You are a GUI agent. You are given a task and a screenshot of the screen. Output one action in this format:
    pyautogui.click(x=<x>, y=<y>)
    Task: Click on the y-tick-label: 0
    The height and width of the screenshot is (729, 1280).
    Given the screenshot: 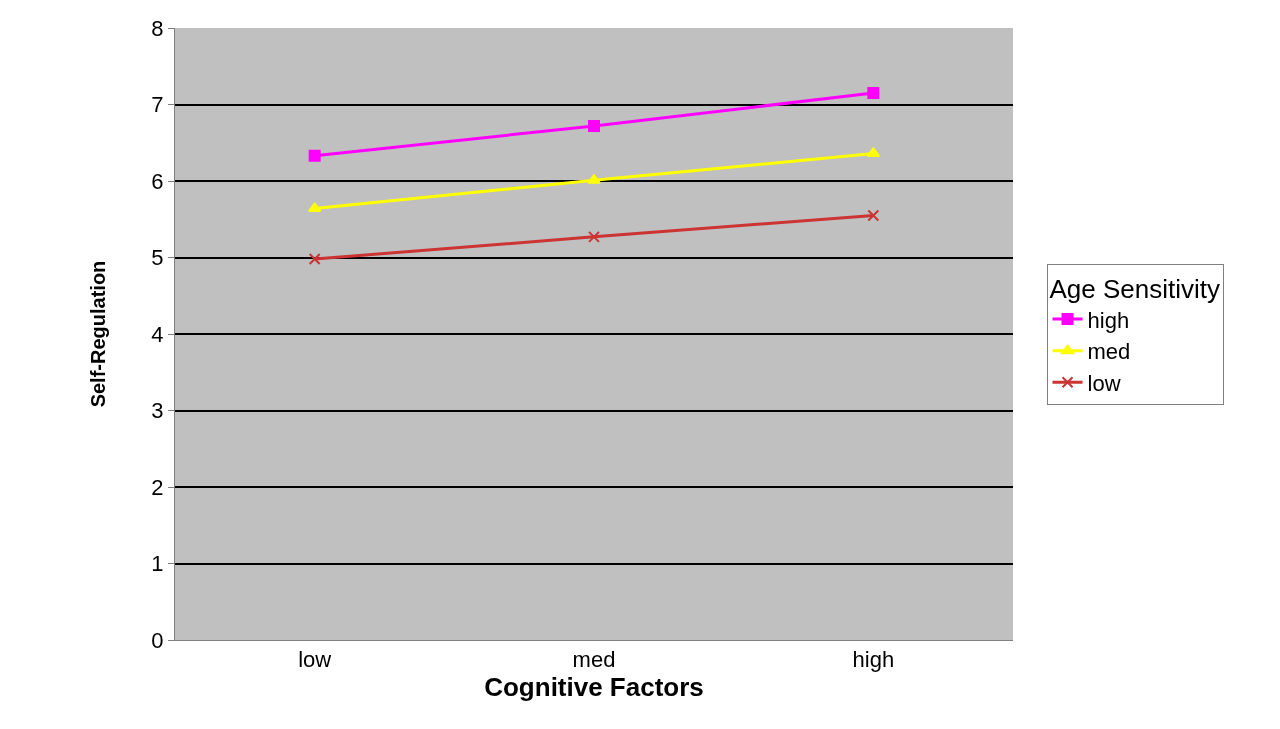 What is the action you would take?
    pyautogui.click(x=157, y=640)
    